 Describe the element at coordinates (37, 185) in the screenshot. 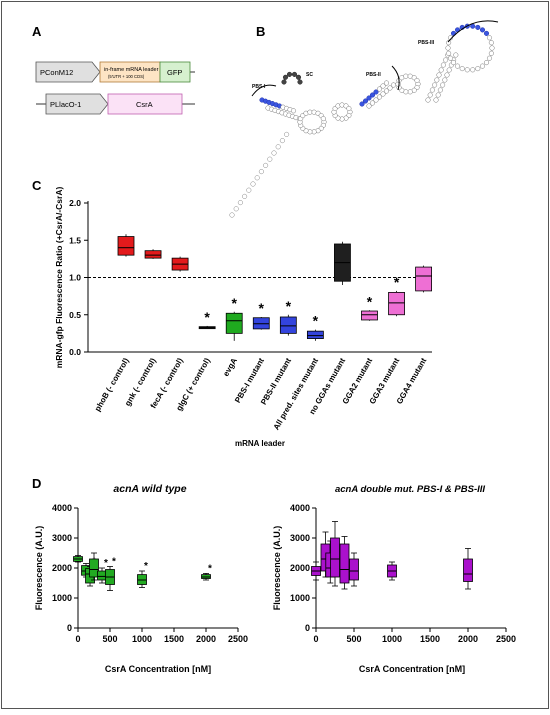

I see `panel-c-letter: C` at that location.